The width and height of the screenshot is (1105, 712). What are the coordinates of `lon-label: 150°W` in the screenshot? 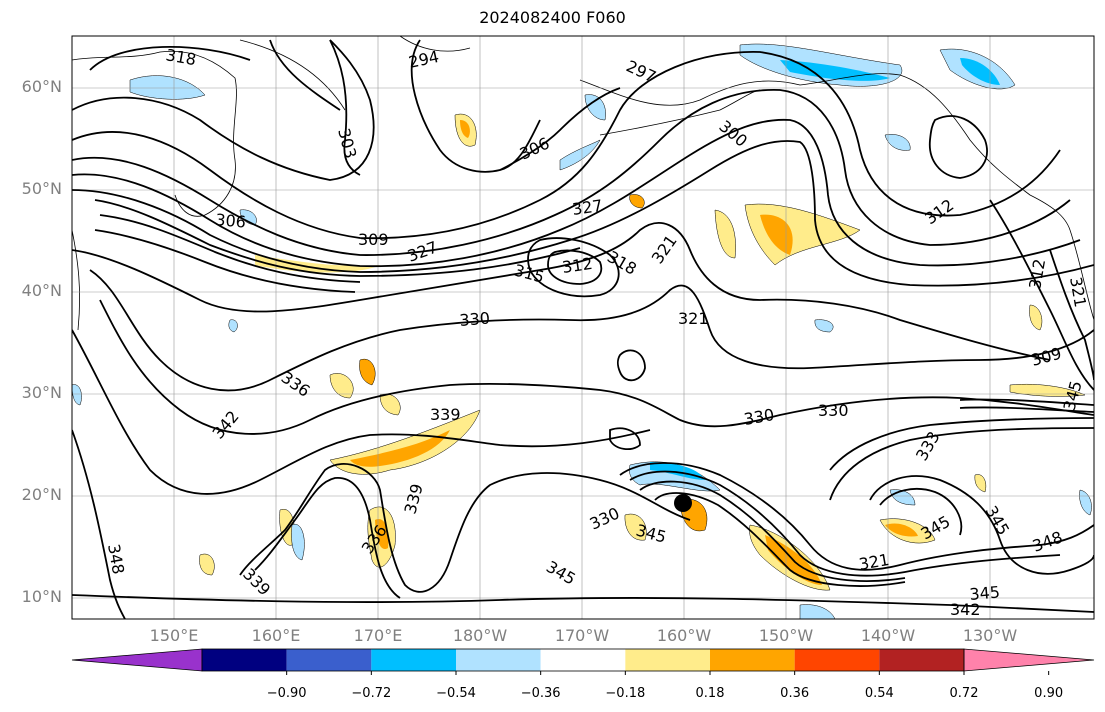 It's located at (786, 635).